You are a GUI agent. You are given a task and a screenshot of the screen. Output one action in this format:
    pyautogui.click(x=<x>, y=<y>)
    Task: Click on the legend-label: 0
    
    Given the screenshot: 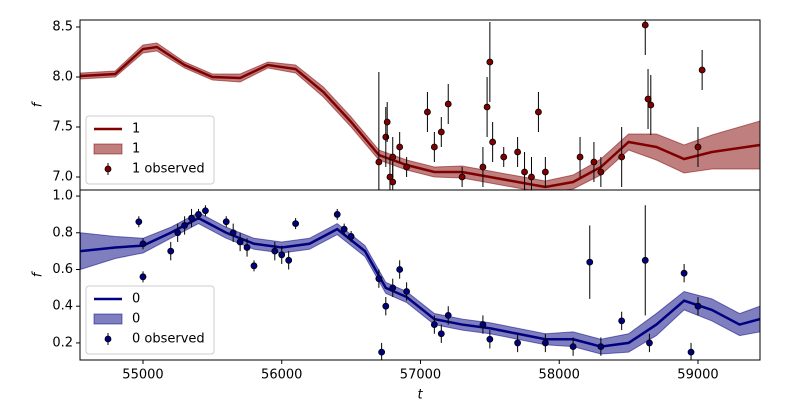 What is the action you would take?
    pyautogui.click(x=136, y=299)
    